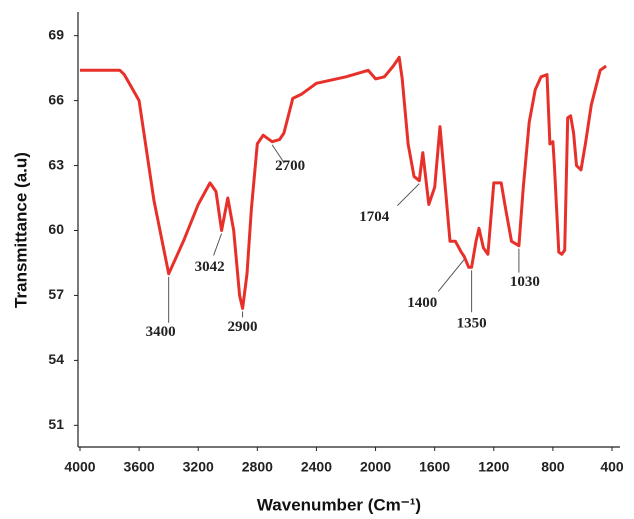  What do you see at coordinates (472, 324) in the screenshot?
I see `annotation-label: 1350` at bounding box center [472, 324].